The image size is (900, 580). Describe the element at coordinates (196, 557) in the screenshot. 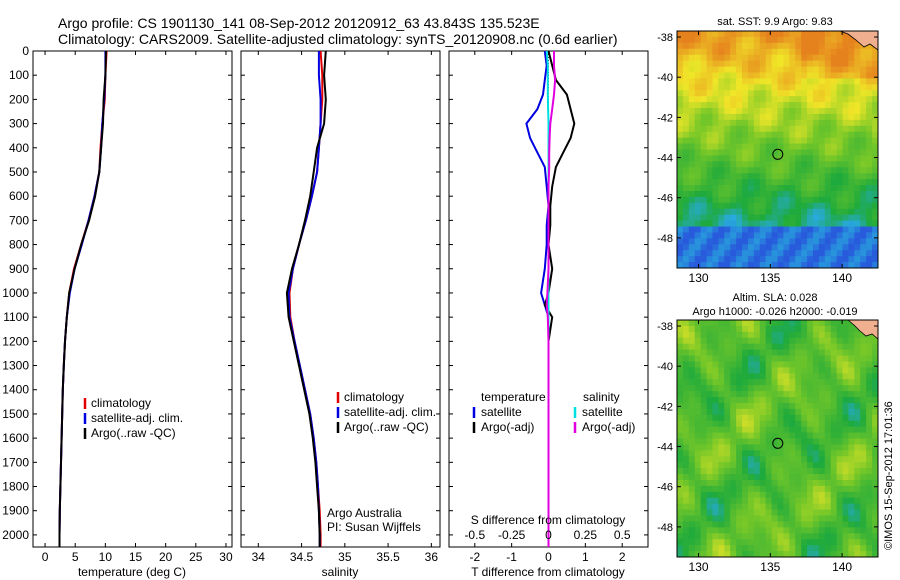

I see `x-tick-label: 25` at that location.